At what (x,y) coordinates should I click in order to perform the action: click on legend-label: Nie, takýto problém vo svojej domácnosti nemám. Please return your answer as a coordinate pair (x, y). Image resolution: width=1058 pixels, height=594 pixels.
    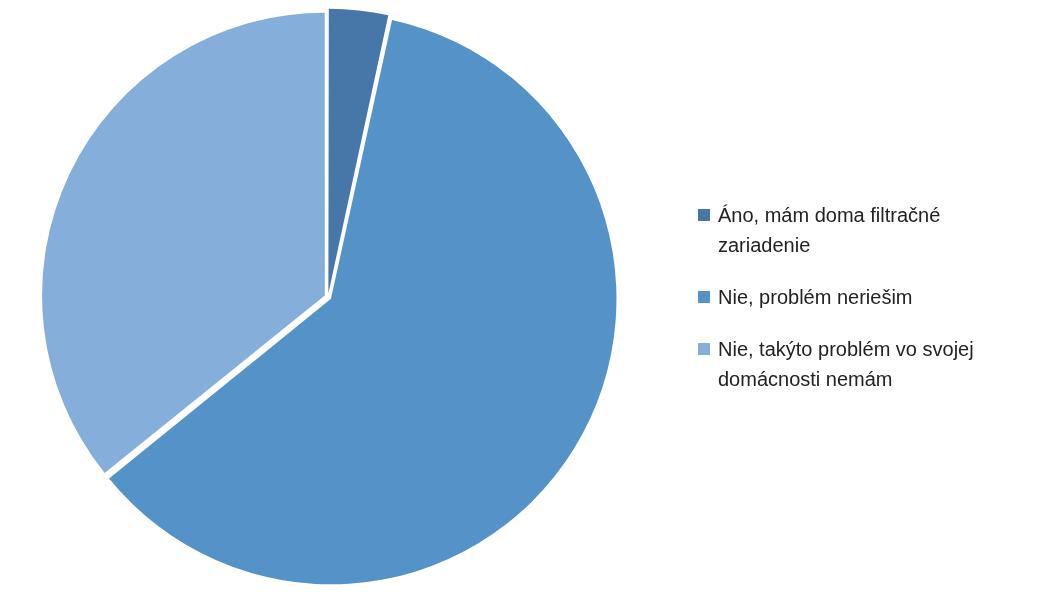
    Looking at the image, I should click on (846, 364).